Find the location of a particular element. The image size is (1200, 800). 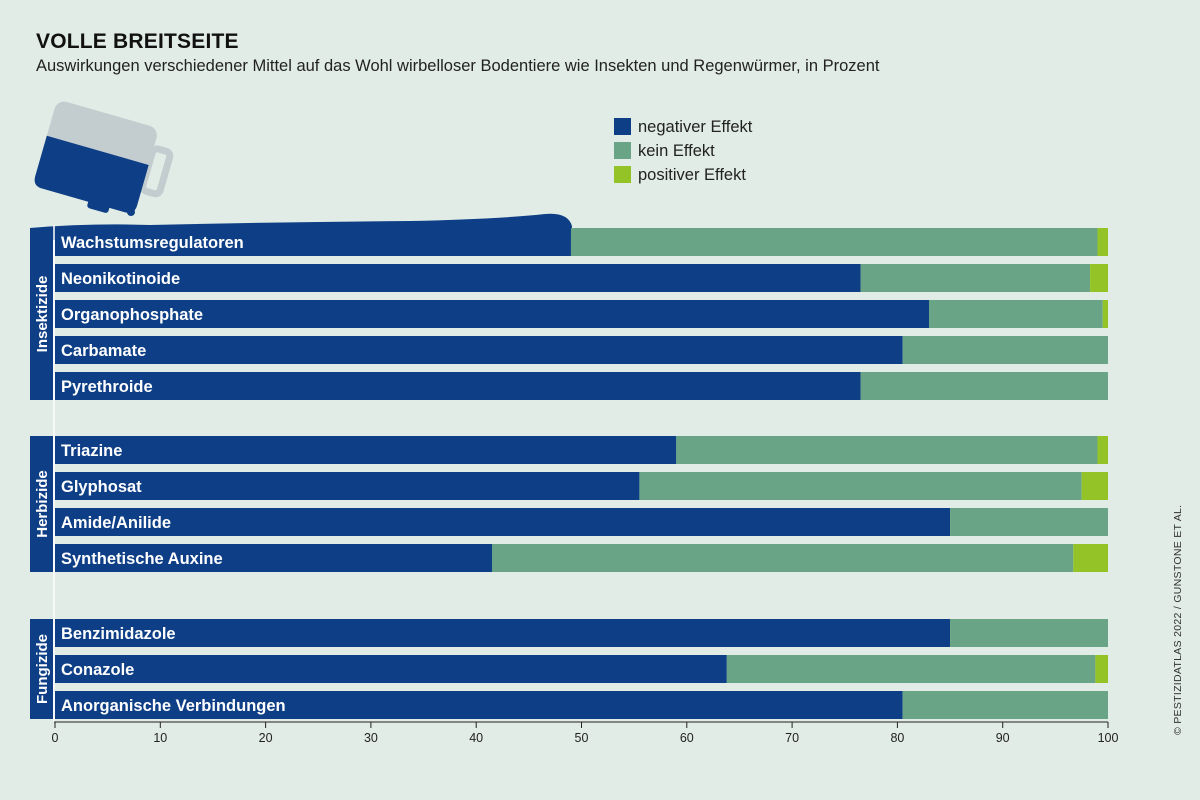

x-tick-label: 10 is located at coordinates (160, 738).